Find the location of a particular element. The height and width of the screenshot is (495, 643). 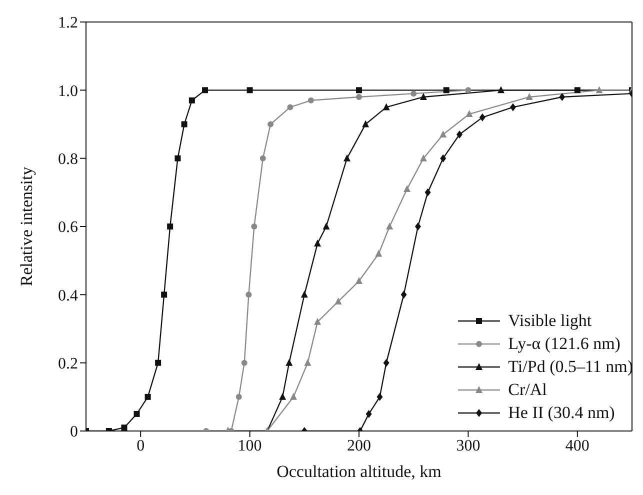

x-tick-label: 100 is located at coordinates (250, 445).